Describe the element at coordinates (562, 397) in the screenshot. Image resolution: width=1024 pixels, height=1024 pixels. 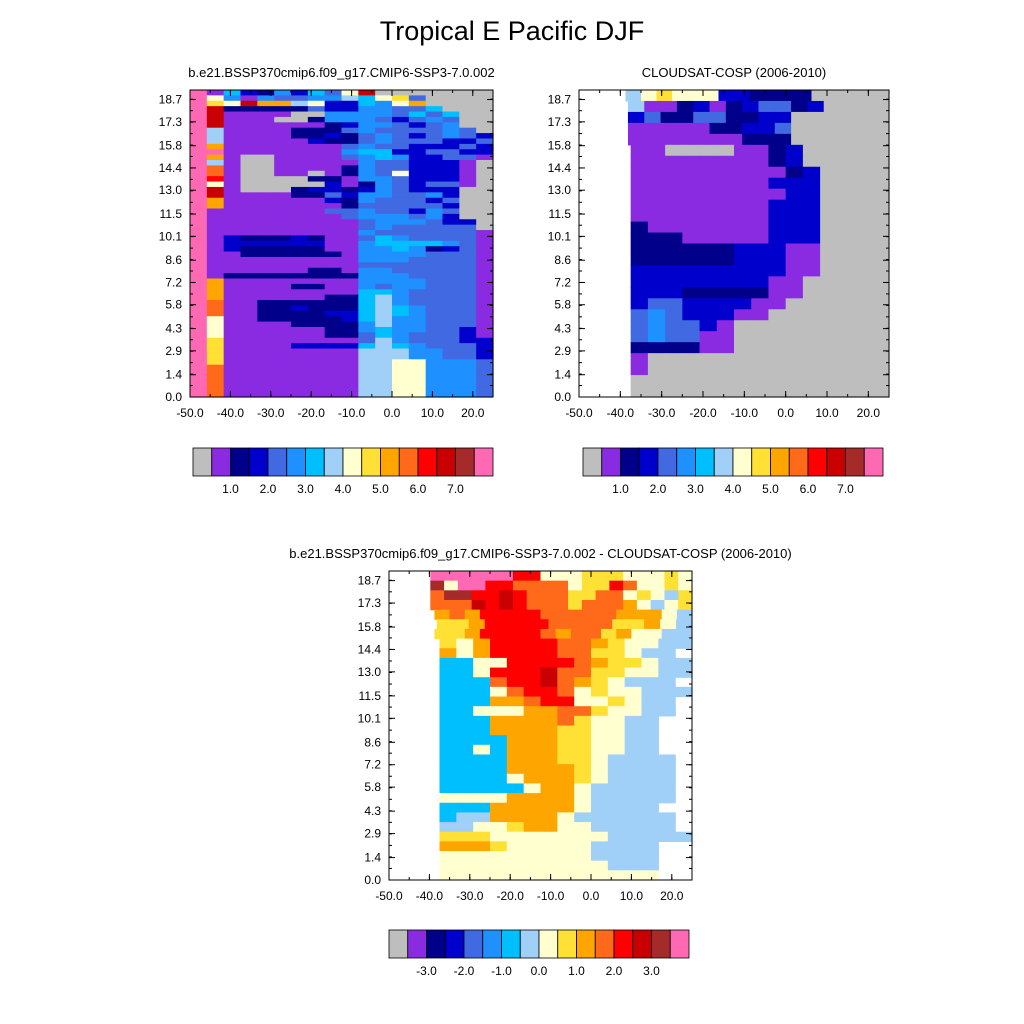
I see `y-tick-label: 0.0` at that location.